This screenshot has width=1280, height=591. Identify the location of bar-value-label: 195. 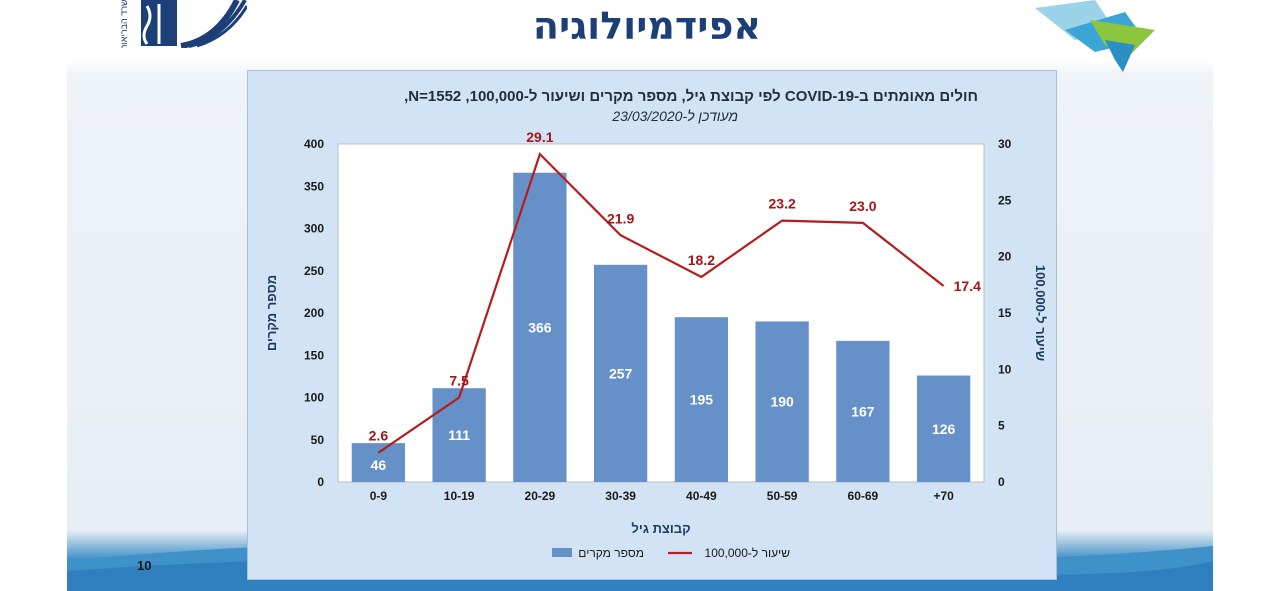
(702, 400).